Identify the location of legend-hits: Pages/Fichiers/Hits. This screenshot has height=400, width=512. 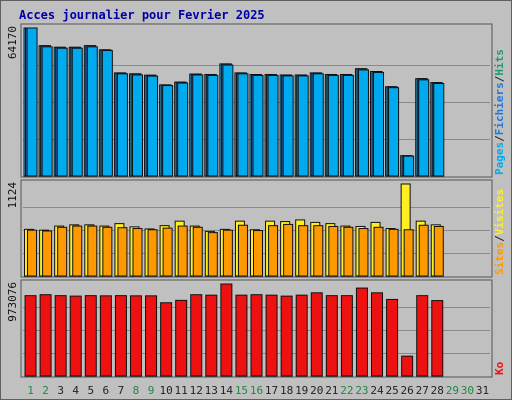
(499, 112).